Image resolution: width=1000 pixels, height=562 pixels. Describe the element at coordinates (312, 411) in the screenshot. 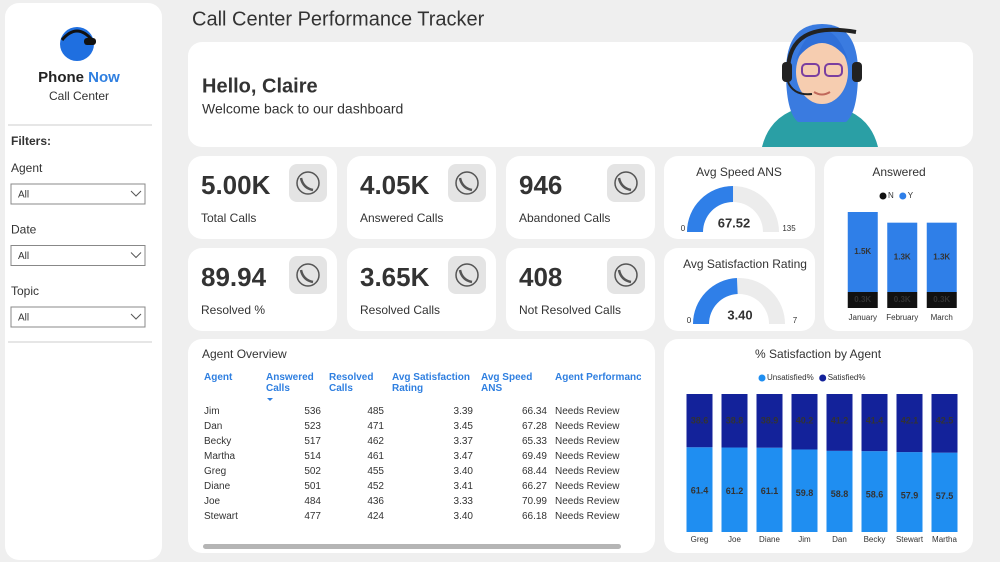

I see `table-cell: 536` at that location.